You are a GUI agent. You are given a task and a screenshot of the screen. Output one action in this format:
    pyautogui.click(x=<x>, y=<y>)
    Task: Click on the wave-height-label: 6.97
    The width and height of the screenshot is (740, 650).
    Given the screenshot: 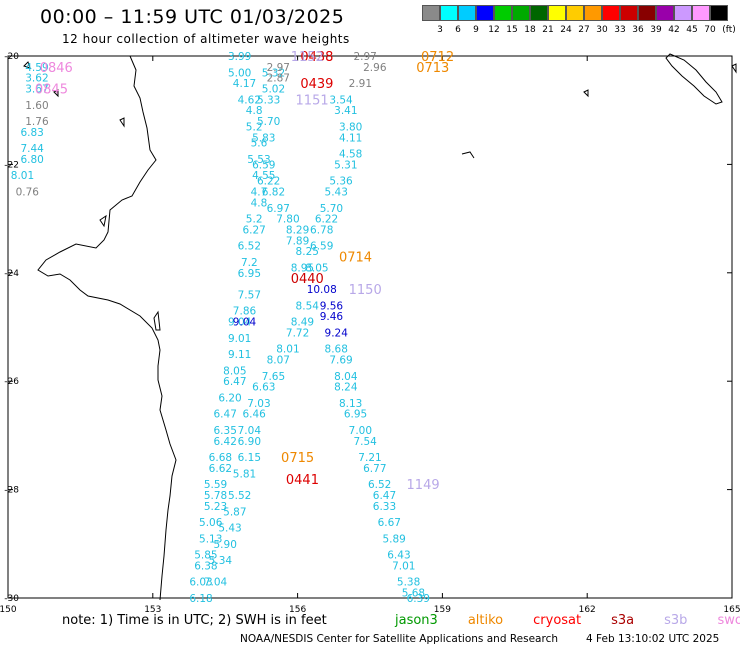 What is the action you would take?
    pyautogui.click(x=278, y=209)
    